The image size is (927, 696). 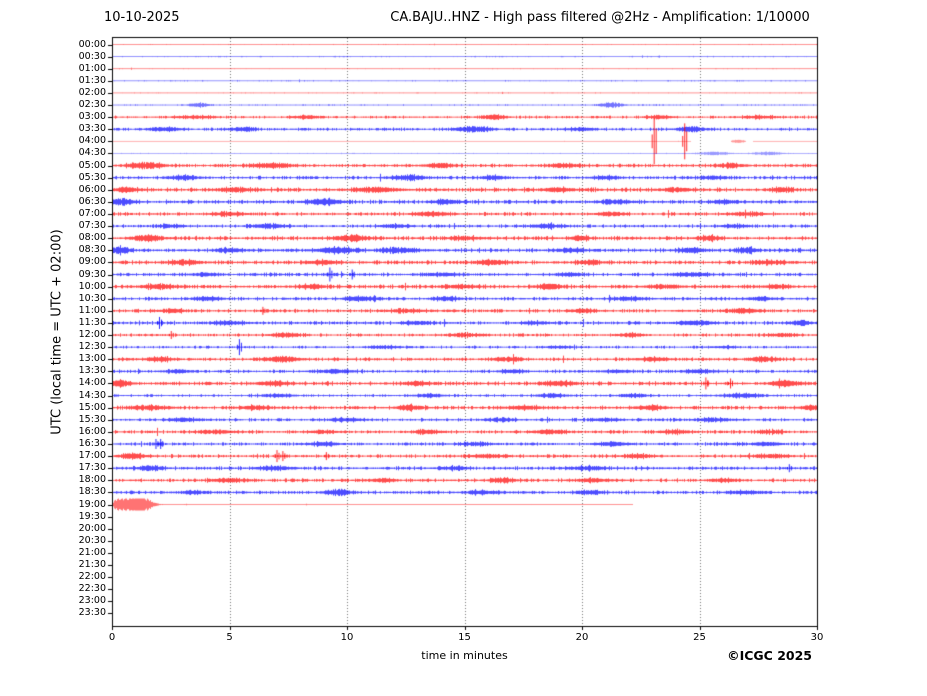 I want to click on time-row-label: 01:00, so click(x=92, y=68).